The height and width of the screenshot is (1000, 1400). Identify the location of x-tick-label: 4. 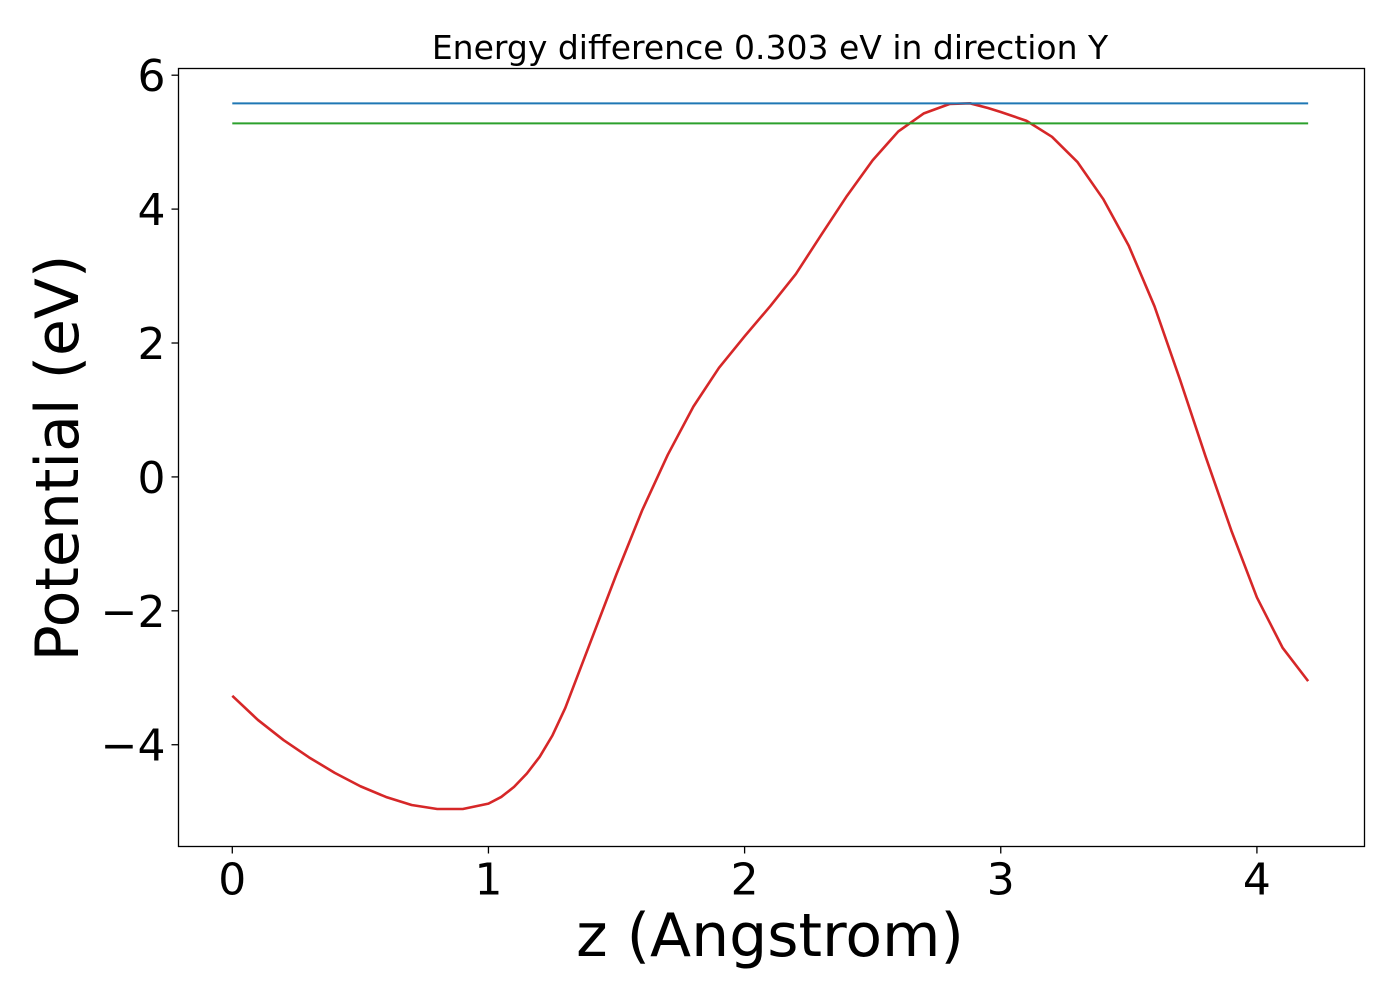
(1257, 880).